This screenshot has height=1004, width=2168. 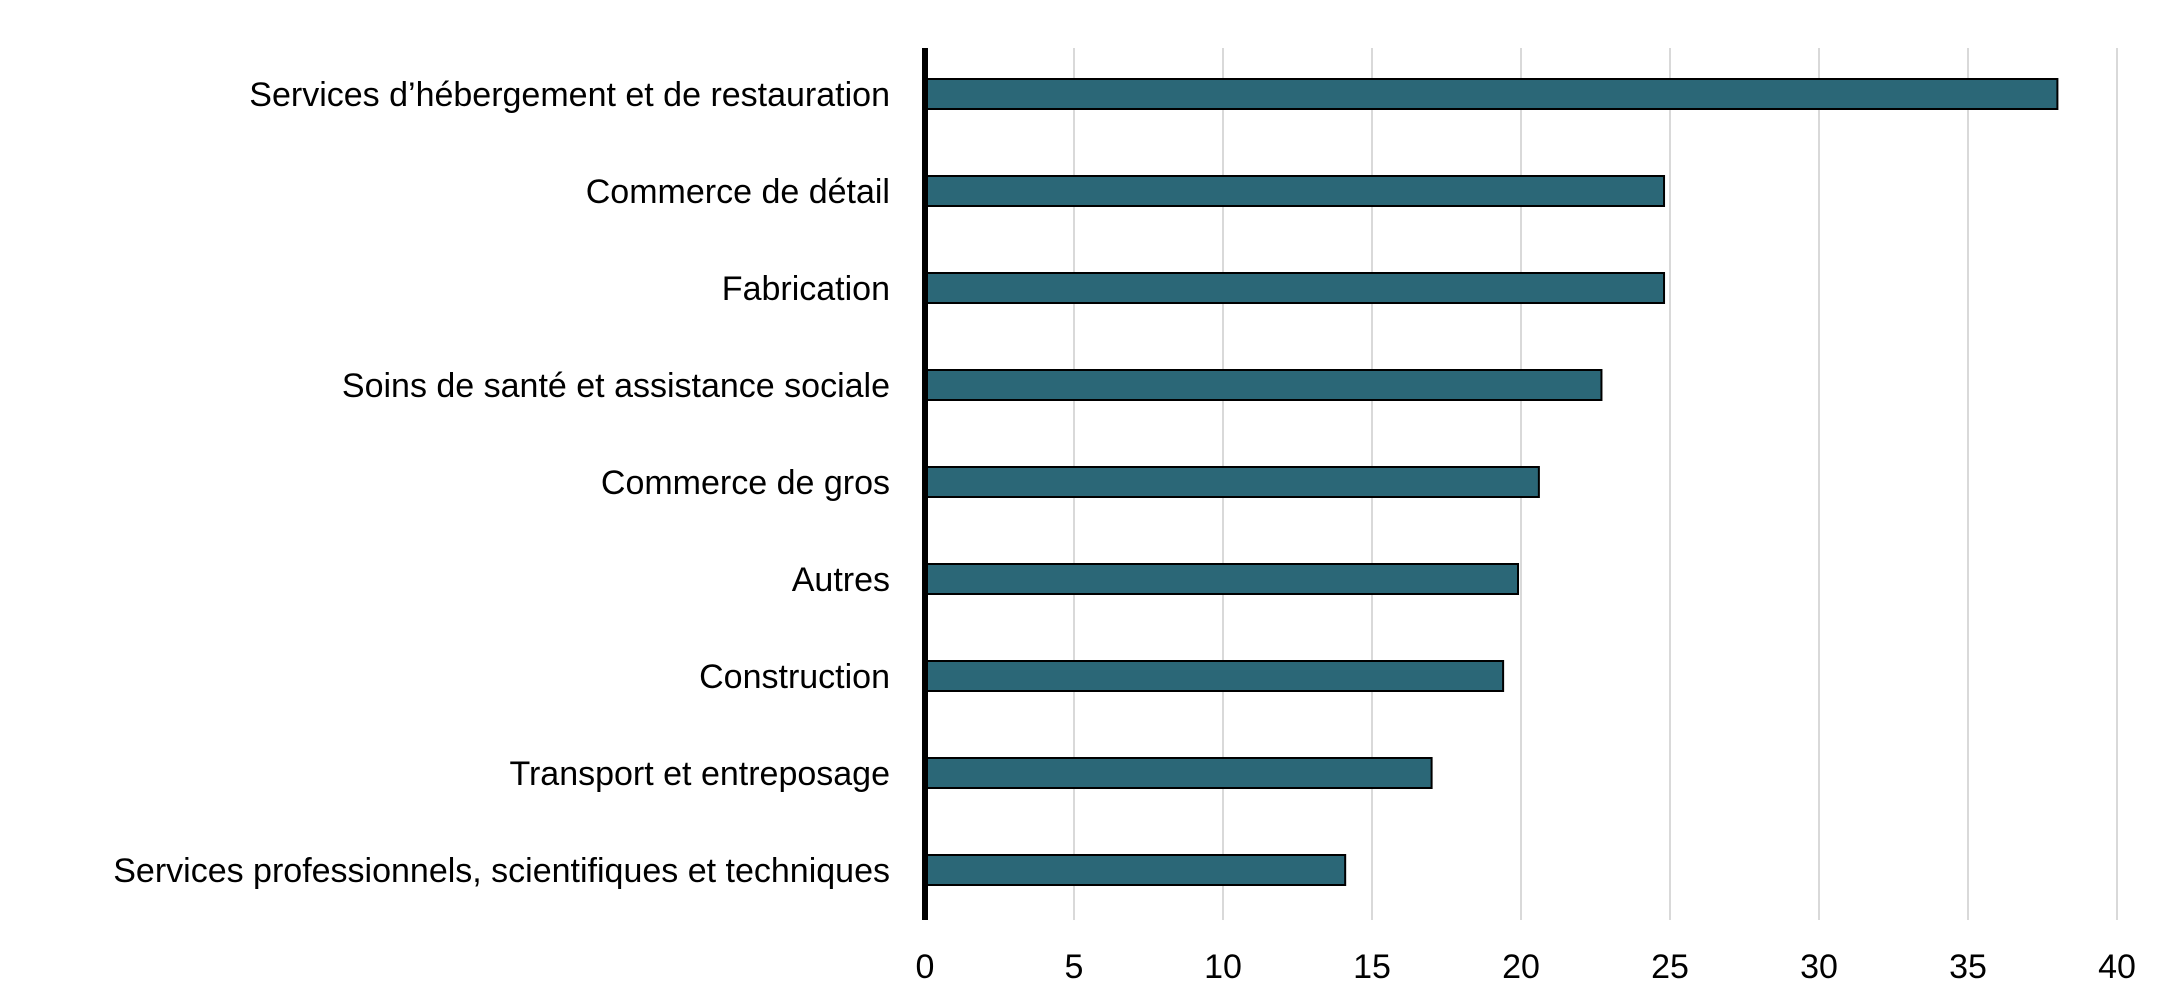 What do you see at coordinates (2117, 967) in the screenshot?
I see `x-tick-label: 40` at bounding box center [2117, 967].